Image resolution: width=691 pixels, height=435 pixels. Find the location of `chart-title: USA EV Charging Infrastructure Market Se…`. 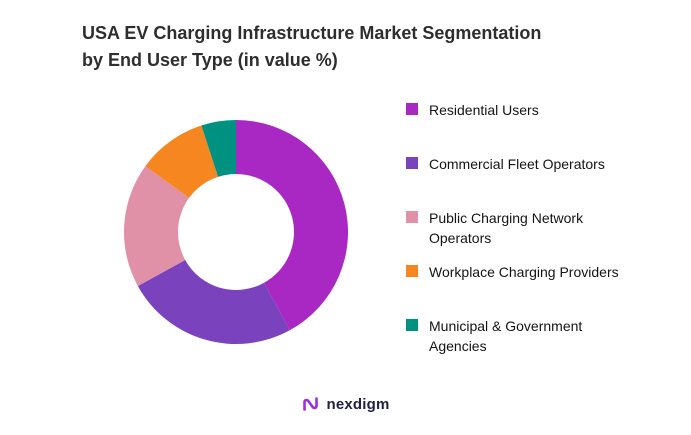

chart-title: USA EV Charging Infrastructure Market Se… is located at coordinates (311, 47).